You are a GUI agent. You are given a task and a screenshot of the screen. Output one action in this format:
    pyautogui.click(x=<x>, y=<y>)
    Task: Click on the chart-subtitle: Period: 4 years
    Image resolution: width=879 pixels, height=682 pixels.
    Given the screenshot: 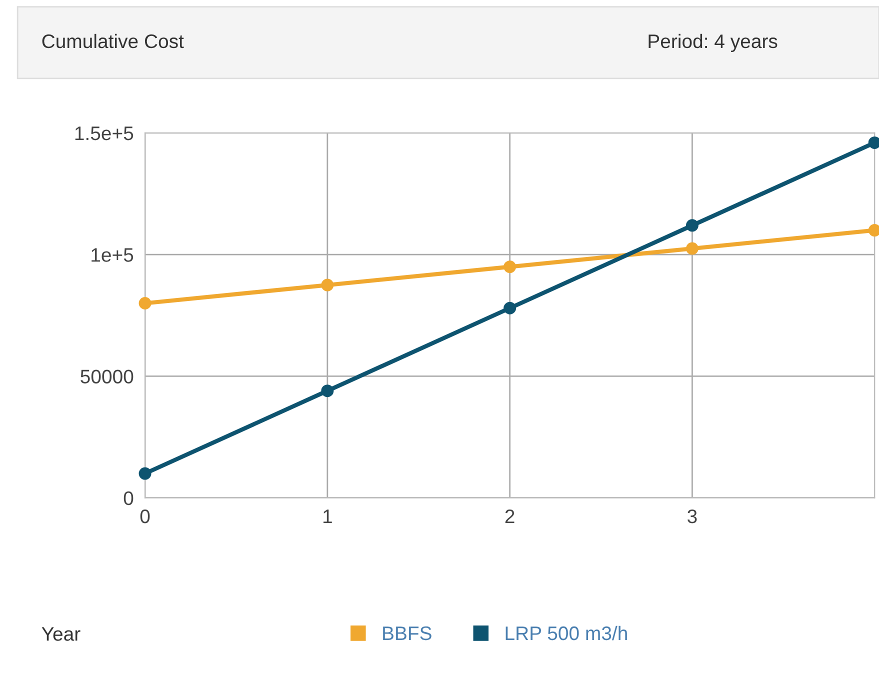 What is the action you would take?
    pyautogui.click(x=713, y=43)
    